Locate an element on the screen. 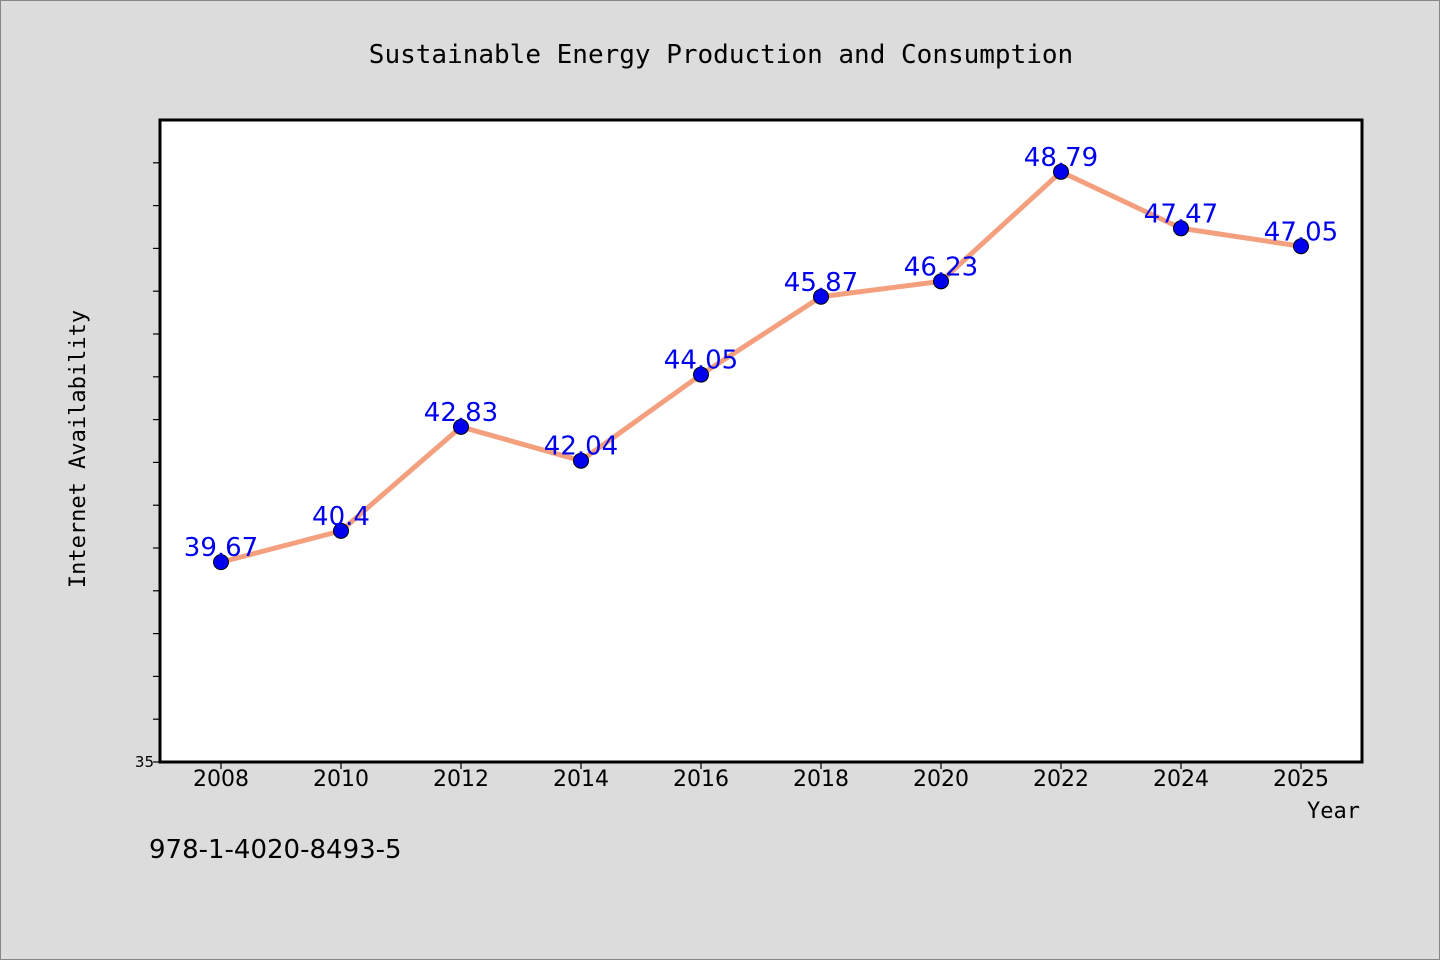 The height and width of the screenshot is (960, 1440). y-axis-title: Internet Availability is located at coordinates (78, 449).